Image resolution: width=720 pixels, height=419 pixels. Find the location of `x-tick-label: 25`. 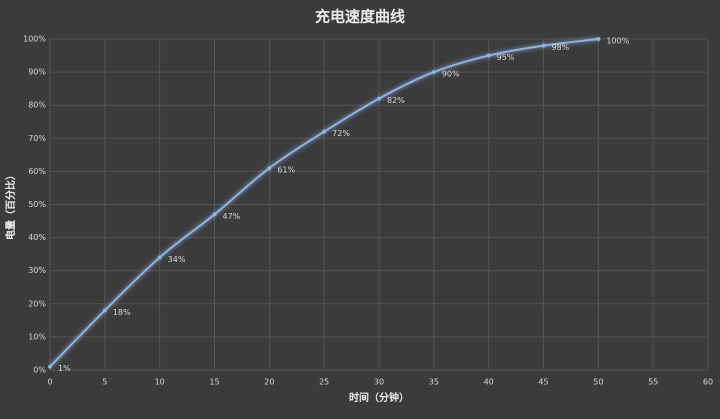

x-tick-label: 25 is located at coordinates (324, 382).